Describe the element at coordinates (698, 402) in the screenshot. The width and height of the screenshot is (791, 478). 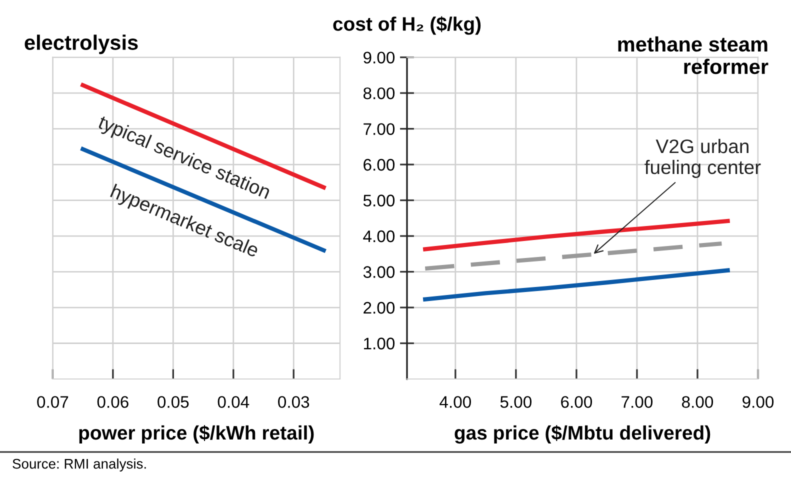
I see `x-tick-label: 8.00` at that location.